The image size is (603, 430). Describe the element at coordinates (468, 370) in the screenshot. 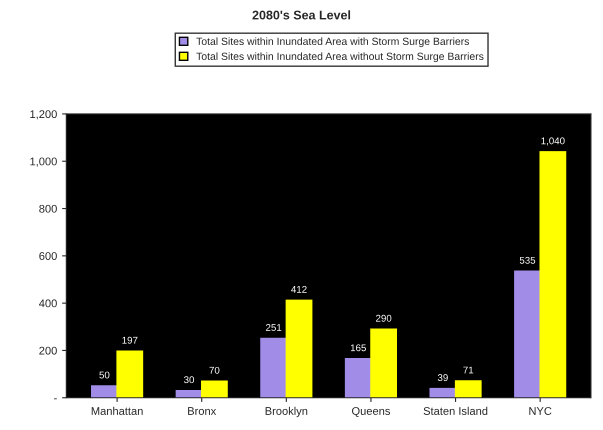

I see `data-label: 71` at that location.